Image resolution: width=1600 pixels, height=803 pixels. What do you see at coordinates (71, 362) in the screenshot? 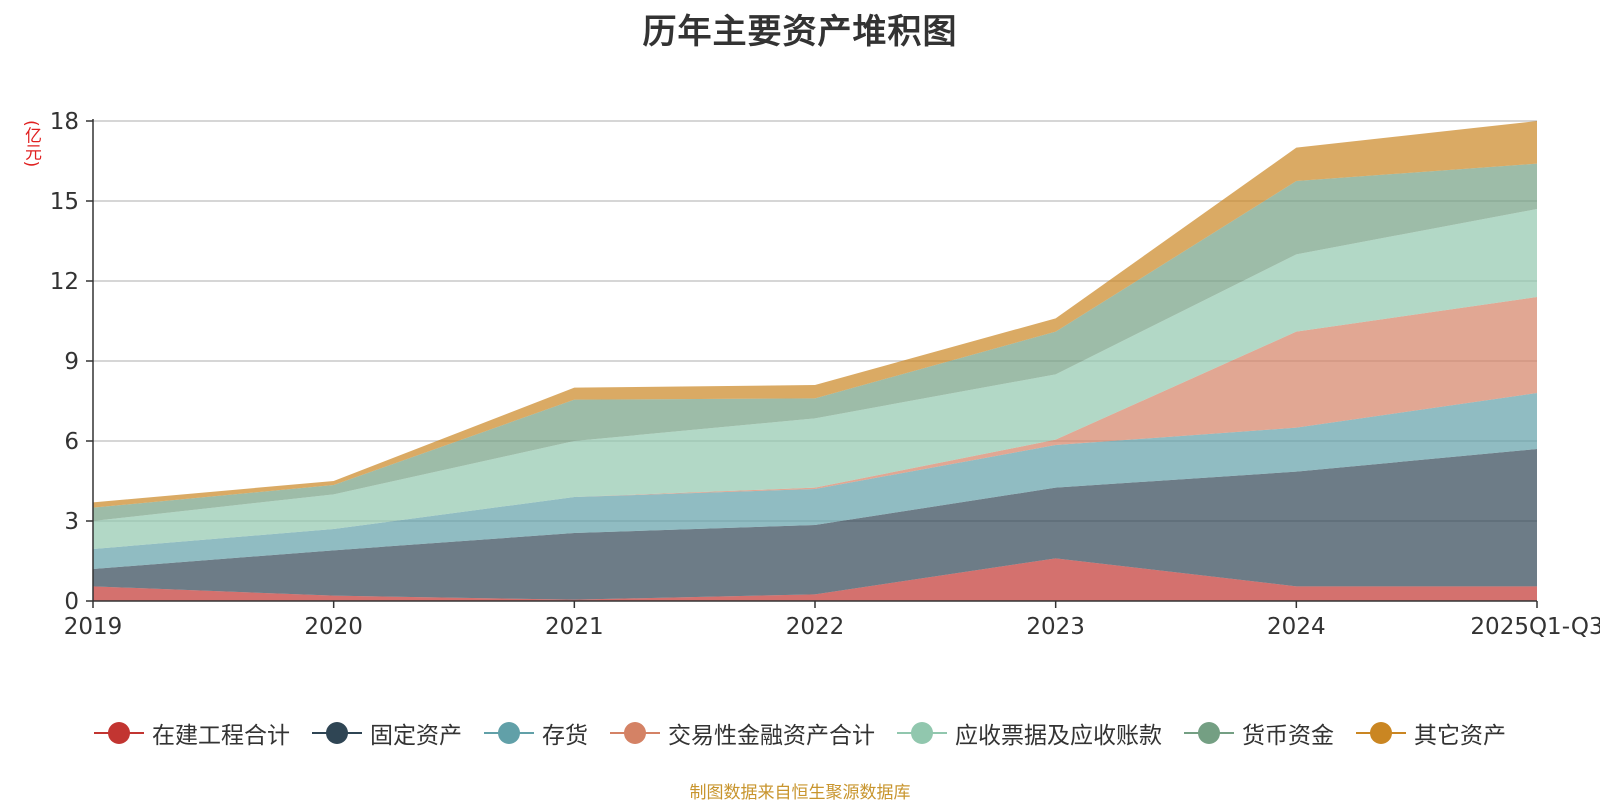
I see `y-tick-label: 9` at bounding box center [71, 362].